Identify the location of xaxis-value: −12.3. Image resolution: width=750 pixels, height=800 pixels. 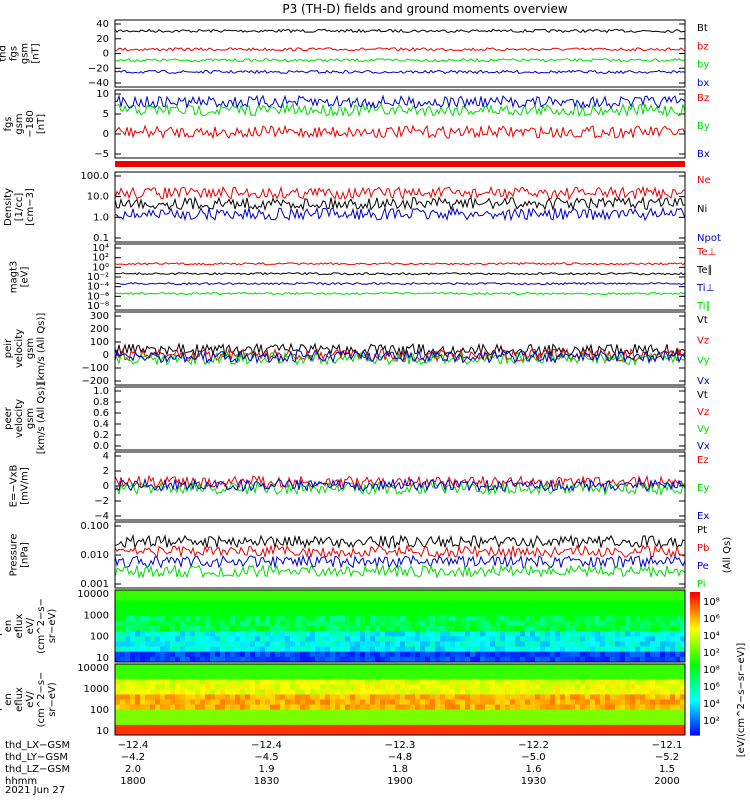
(400, 745).